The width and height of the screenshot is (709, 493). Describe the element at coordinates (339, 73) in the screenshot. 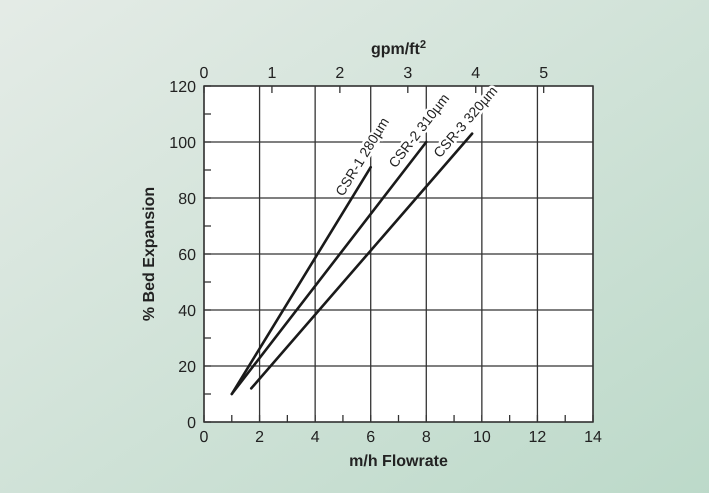

I see `x2-tick-label: 2` at that location.